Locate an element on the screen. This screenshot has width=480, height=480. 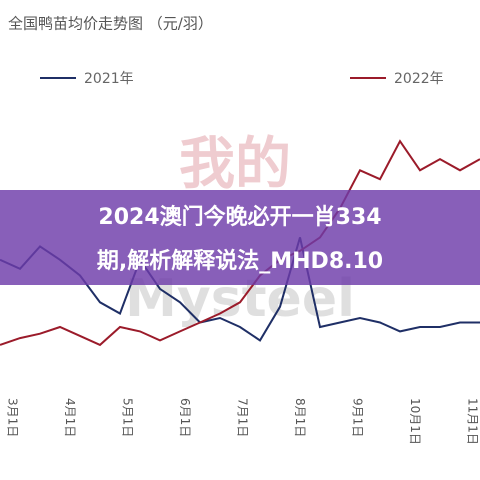
banner-text: 期,解析解释说法_MHD8.10 is located at coordinates (240, 261).